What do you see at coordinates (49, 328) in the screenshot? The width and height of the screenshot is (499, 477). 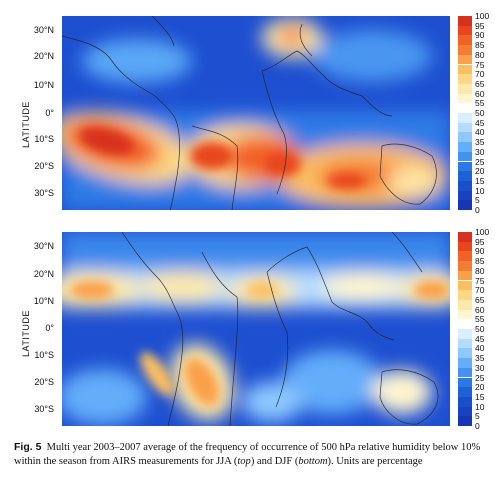 I see `bottom-lat-tick: 0°` at bounding box center [49, 328].